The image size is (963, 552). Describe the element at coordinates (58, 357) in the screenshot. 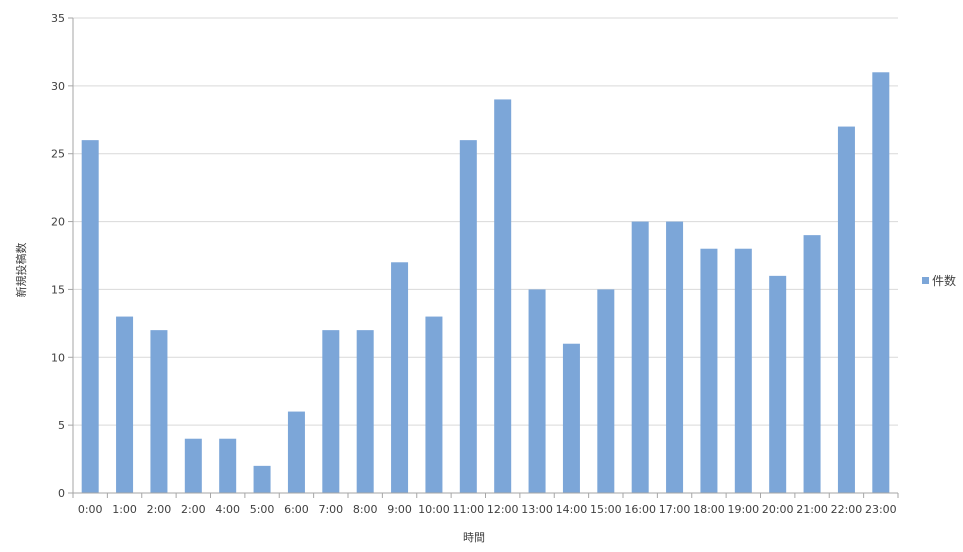

I see `y-tick-label: 10` at that location.